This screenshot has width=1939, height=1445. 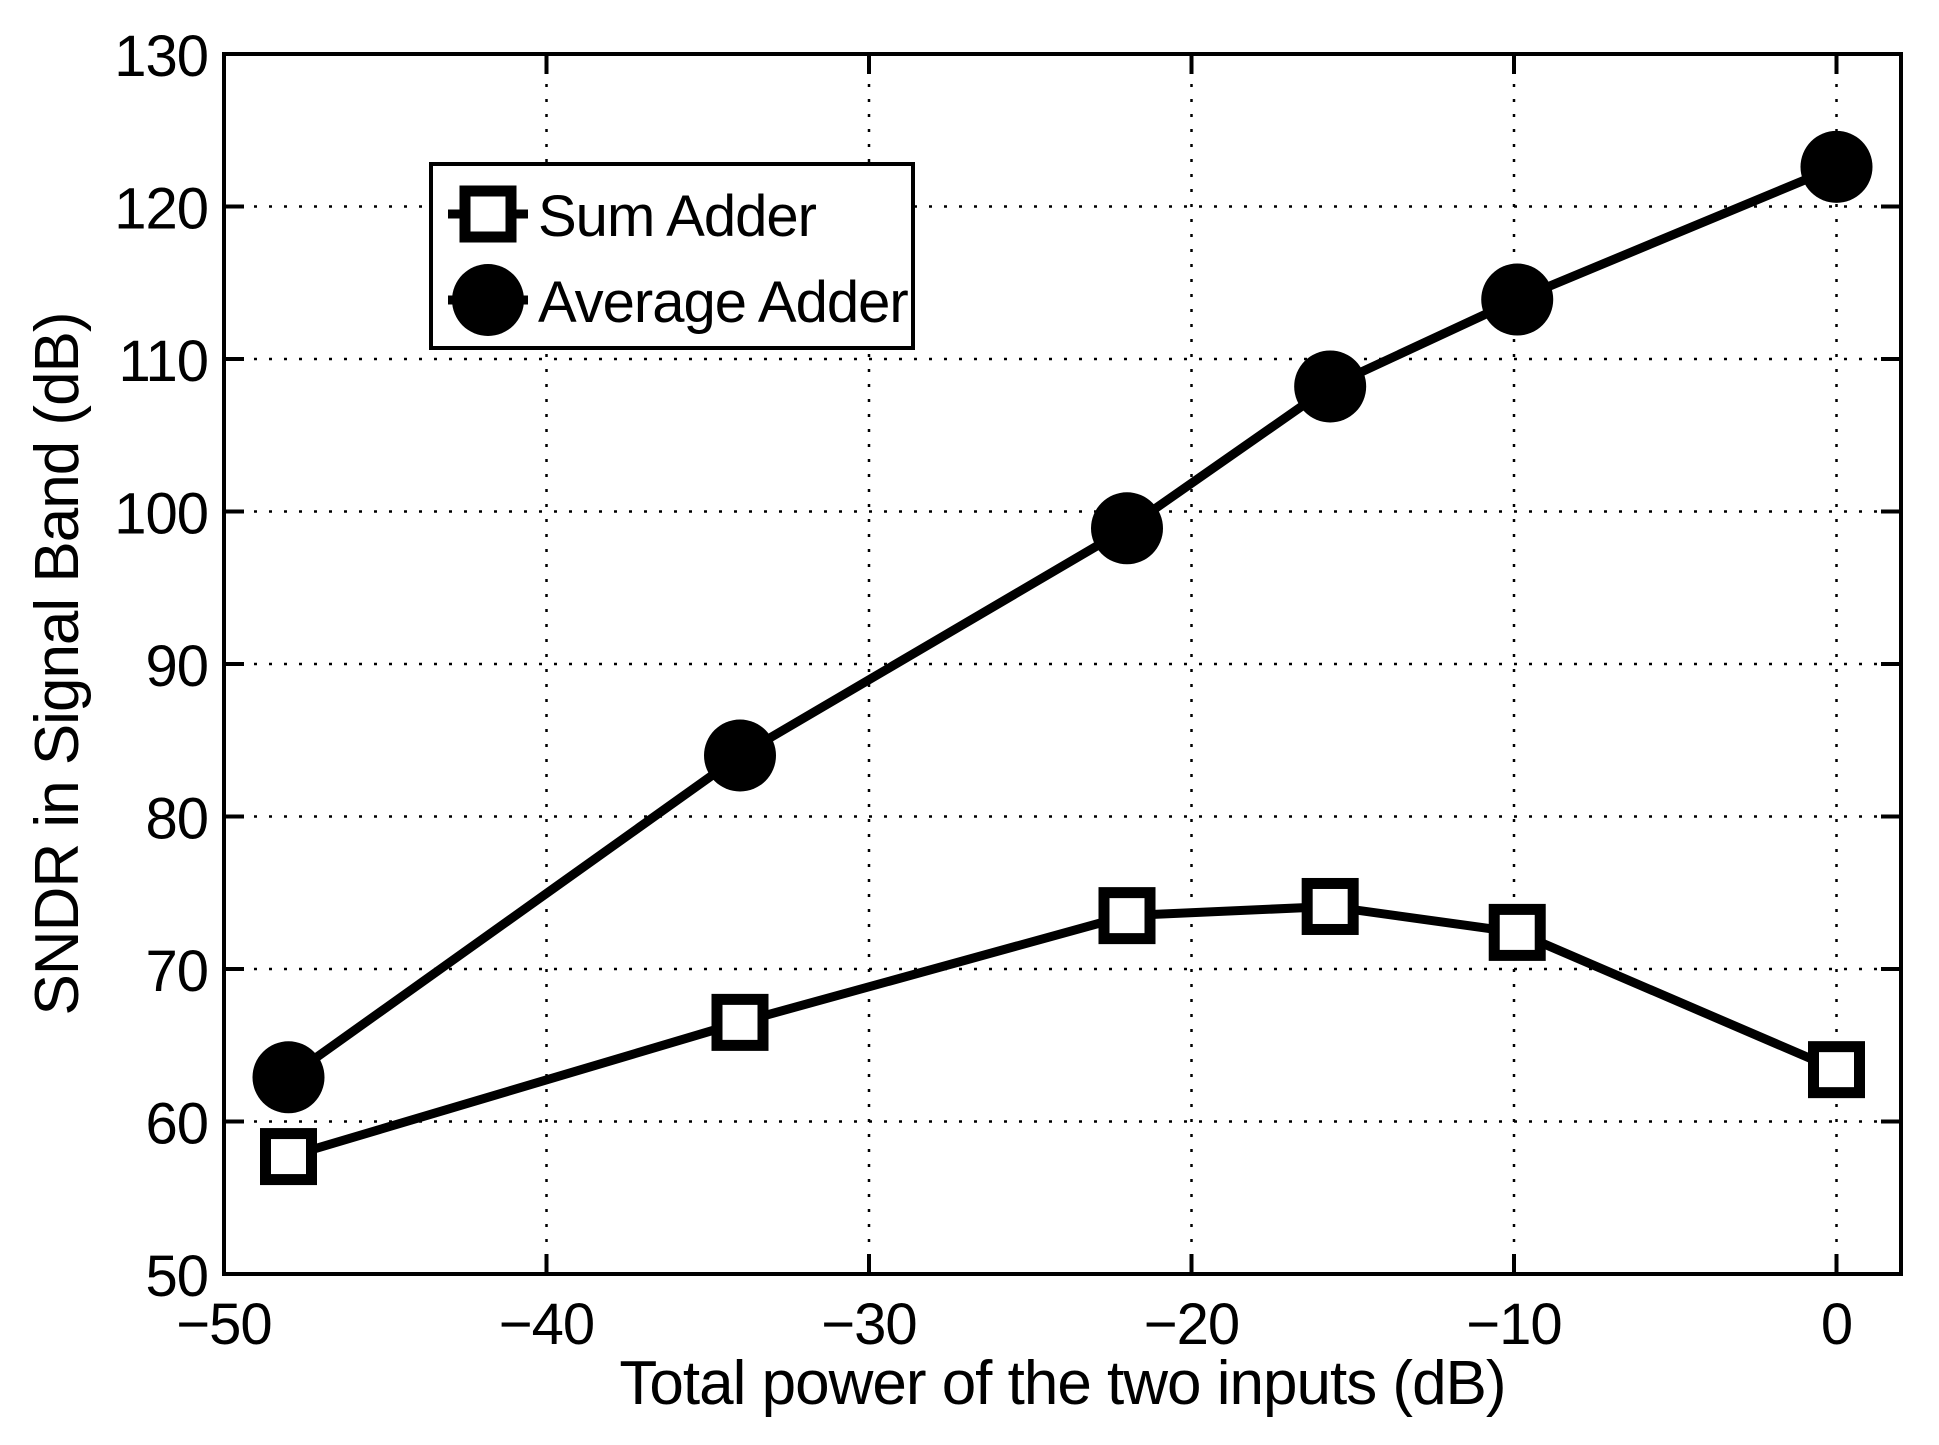 What do you see at coordinates (161, 56) in the screenshot?
I see `y-tick-label-130: 130` at bounding box center [161, 56].